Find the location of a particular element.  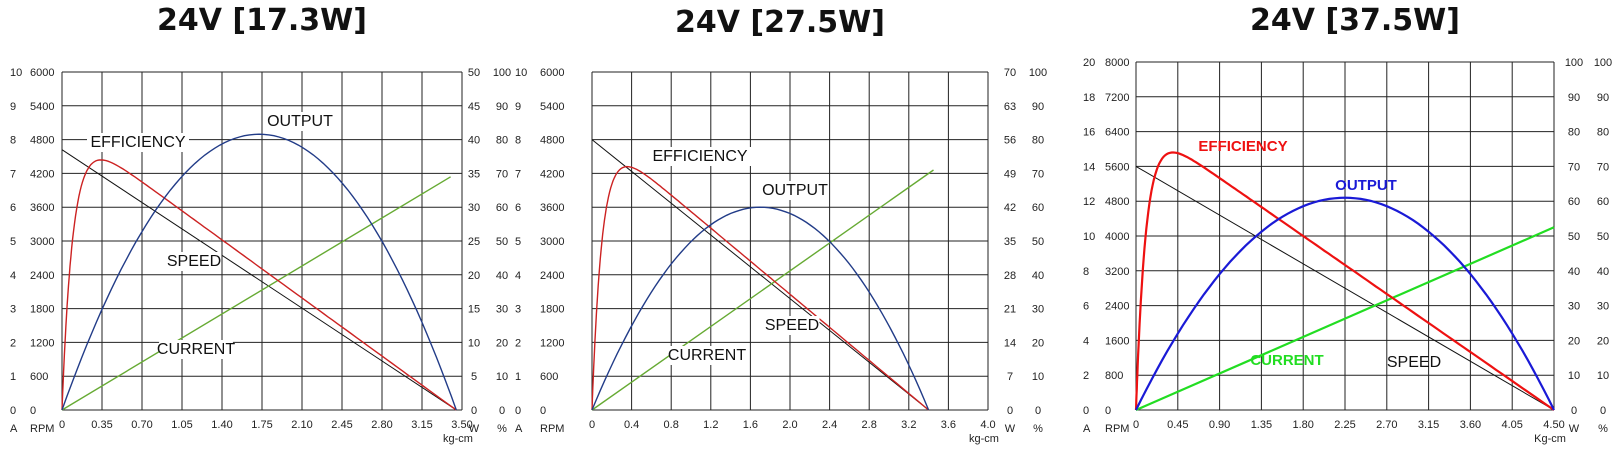

right-axis-tick-w: 21 is located at coordinates (1010, 310).